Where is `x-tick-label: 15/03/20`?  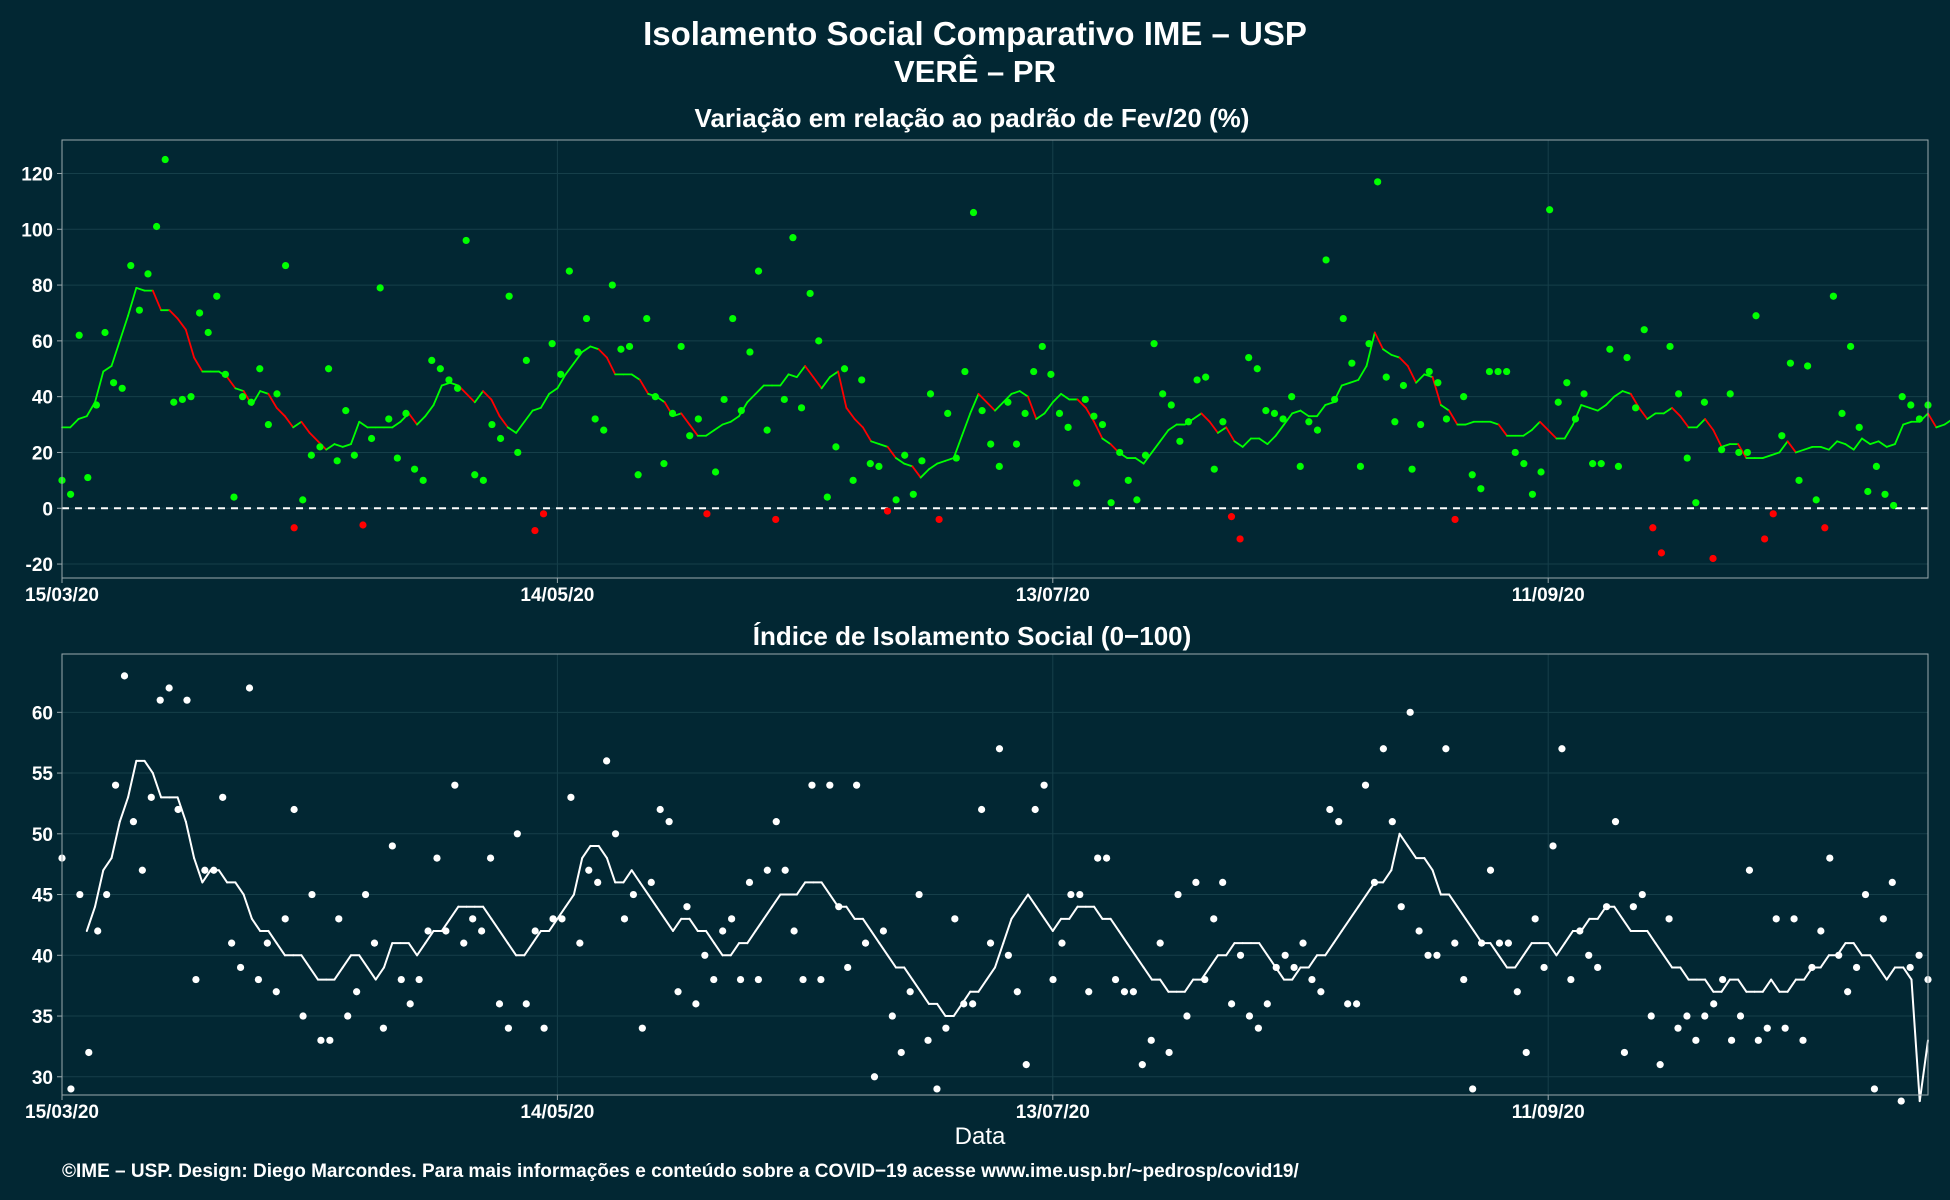 x-tick-label: 15/03/20 is located at coordinates (62, 595).